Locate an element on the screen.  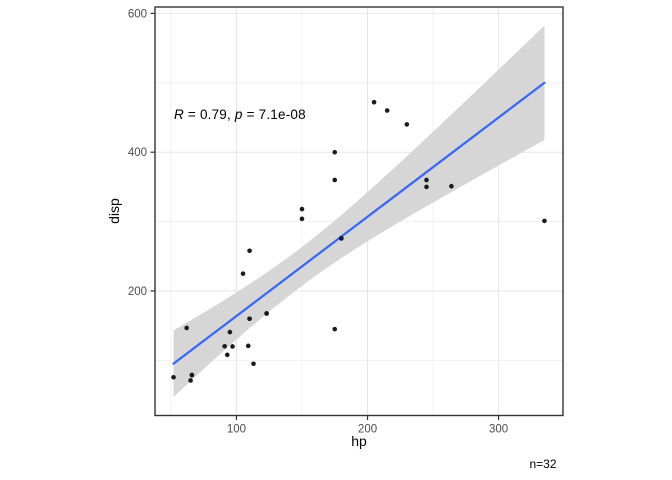
y-tick-label: 400 is located at coordinates (137, 153).